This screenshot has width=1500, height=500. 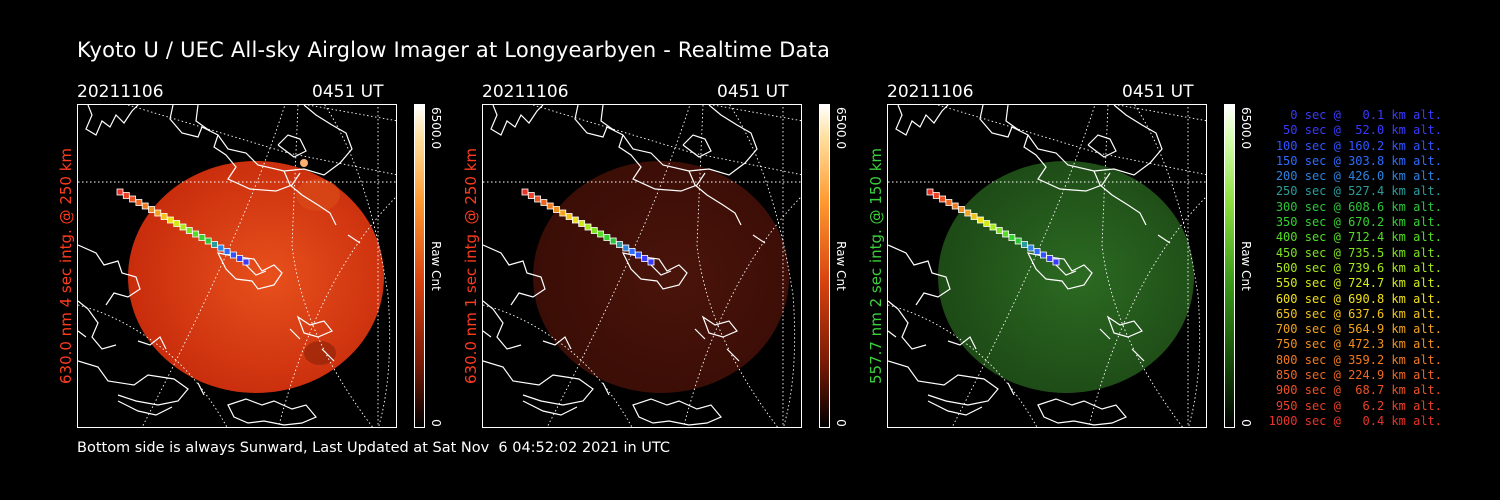 I want to click on legend-entry: 500 sec @ 739.6 km alt., so click(x=1358, y=267).